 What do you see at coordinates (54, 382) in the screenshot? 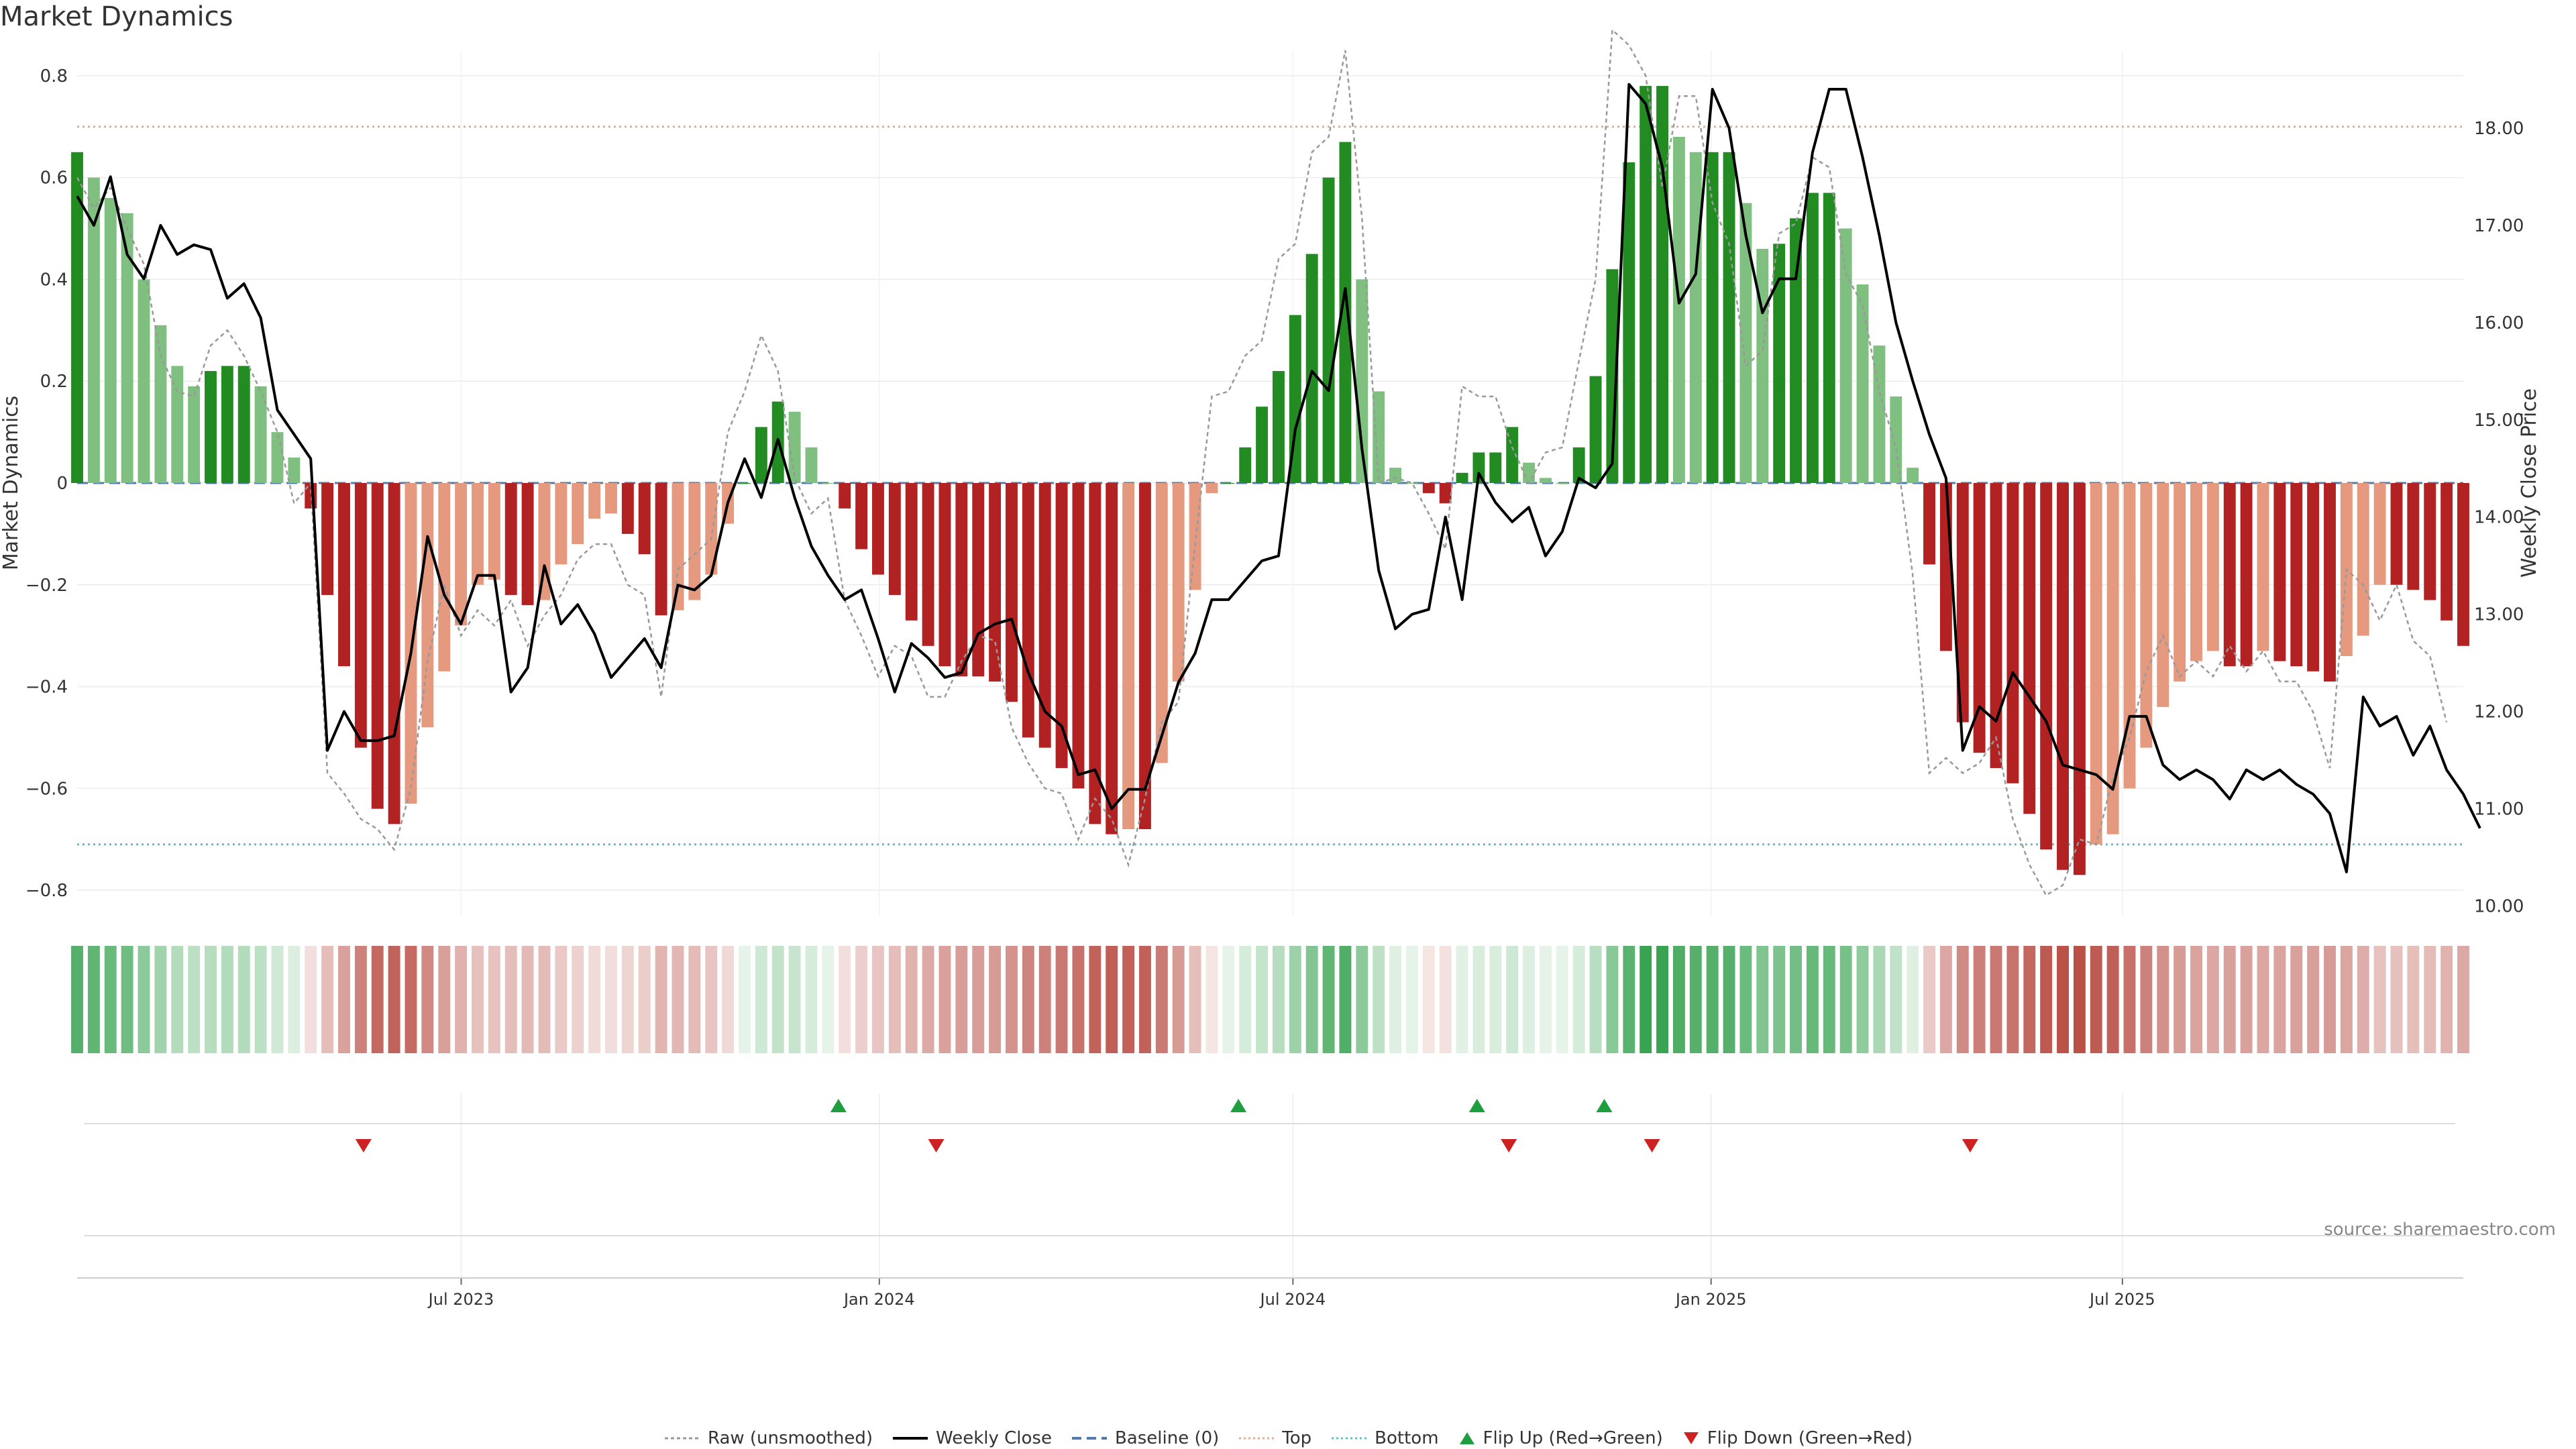
I see `y-tick-label: 0.2` at bounding box center [54, 382].